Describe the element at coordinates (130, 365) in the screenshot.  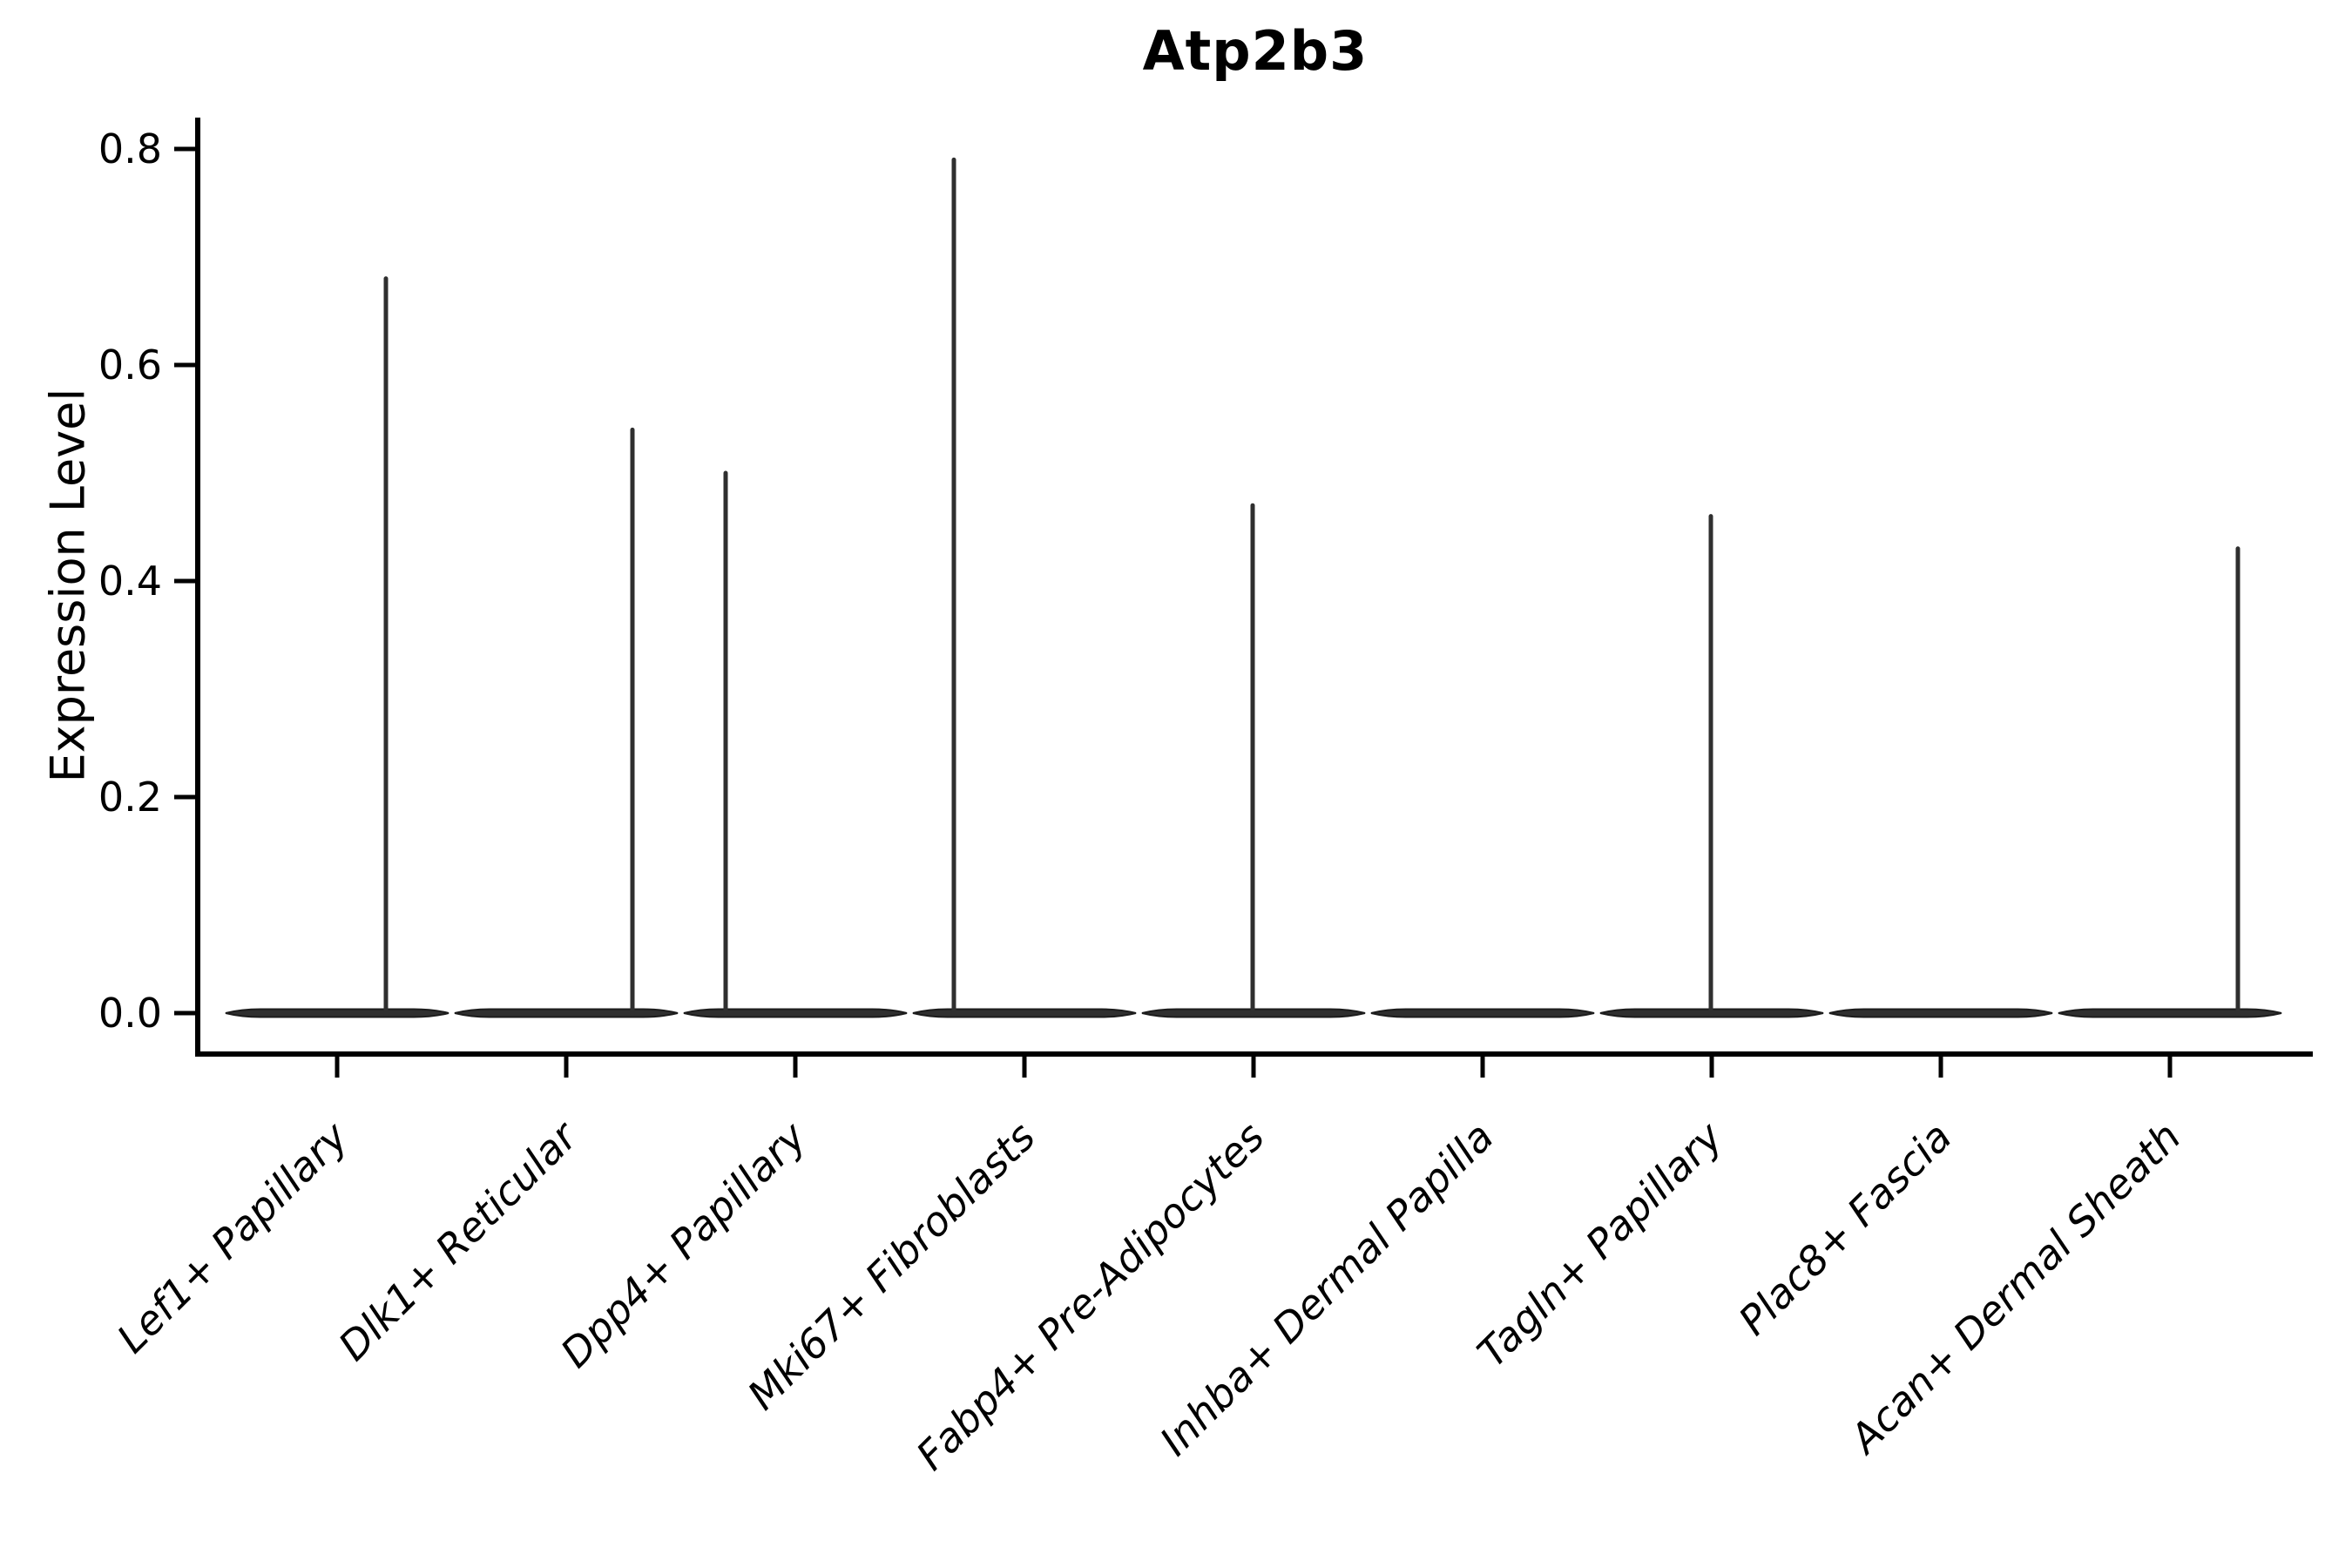
I see `y-tick-label: 0.6` at that location.